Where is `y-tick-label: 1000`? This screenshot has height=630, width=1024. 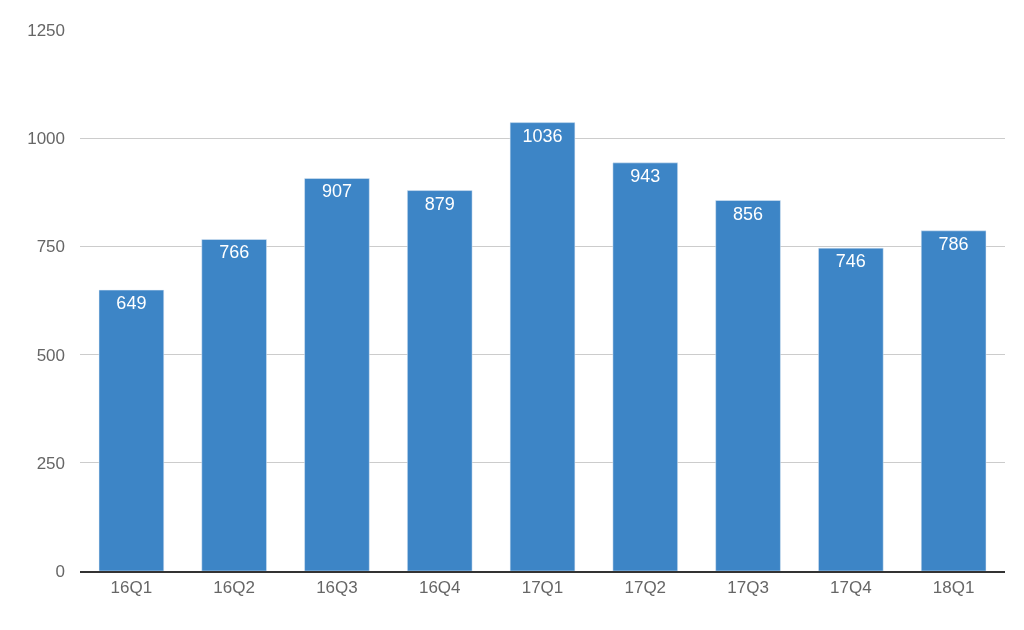
y-tick-label: 1000 is located at coordinates (46, 139).